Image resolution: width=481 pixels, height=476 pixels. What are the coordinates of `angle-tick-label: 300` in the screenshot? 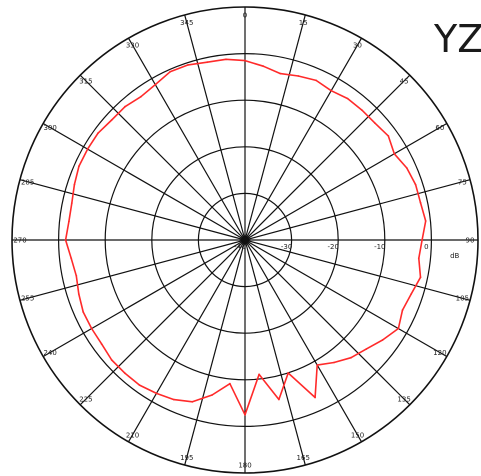 It's located at (49, 128).